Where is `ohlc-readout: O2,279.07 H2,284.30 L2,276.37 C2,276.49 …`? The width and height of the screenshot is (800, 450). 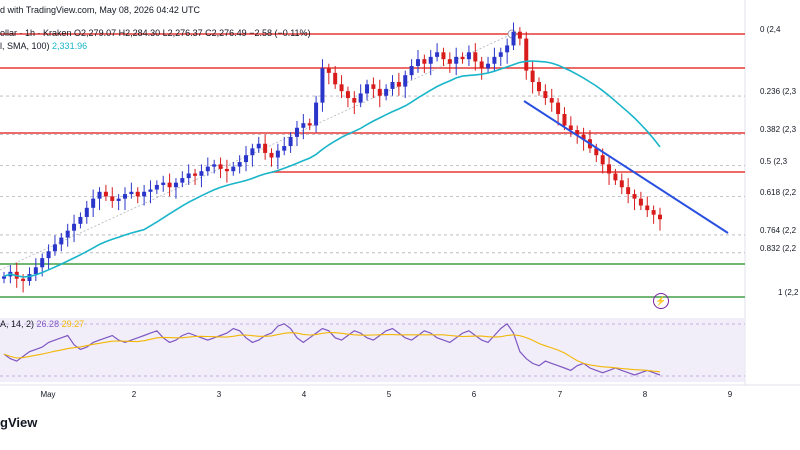 ohlc-readout: O2,279.07 H2,284.30 L2,276.37 C2,276.49 … is located at coordinates (192, 33).